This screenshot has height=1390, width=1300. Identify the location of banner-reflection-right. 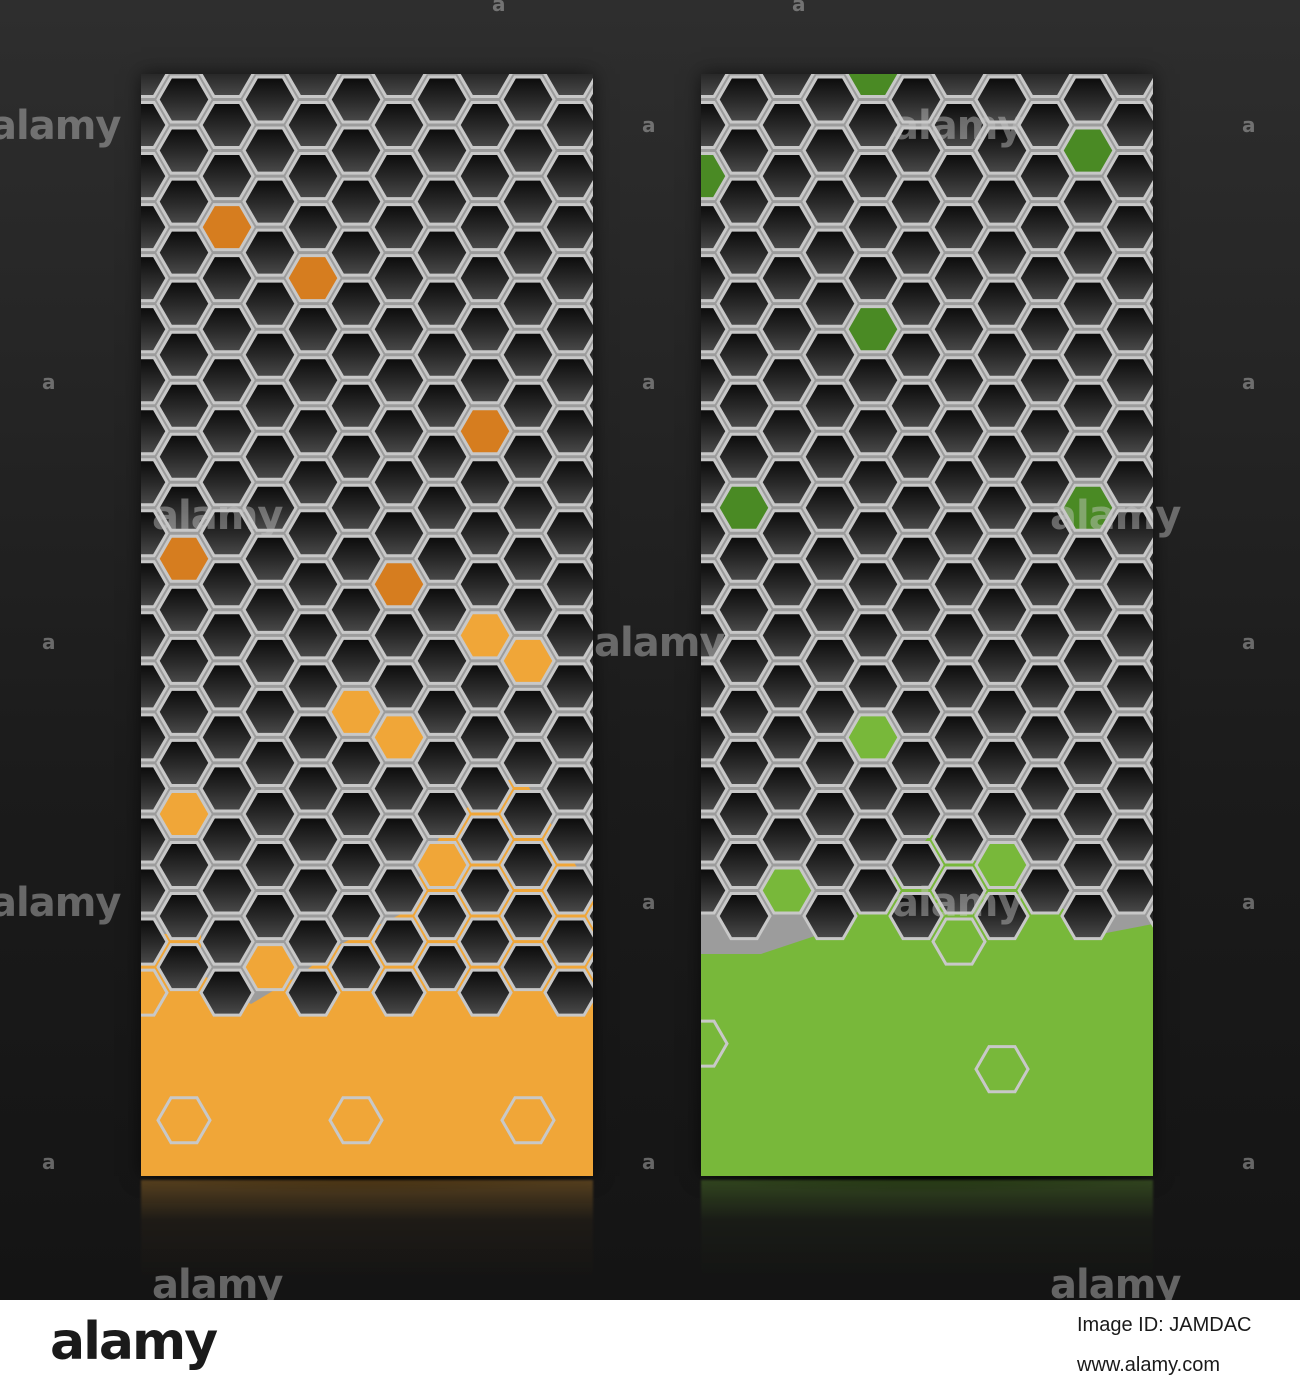
(927, 1230).